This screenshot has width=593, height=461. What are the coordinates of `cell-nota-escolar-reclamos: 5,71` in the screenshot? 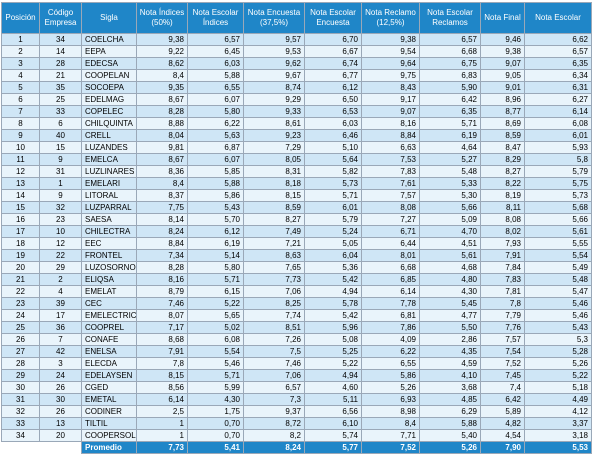 It's located at (450, 123).